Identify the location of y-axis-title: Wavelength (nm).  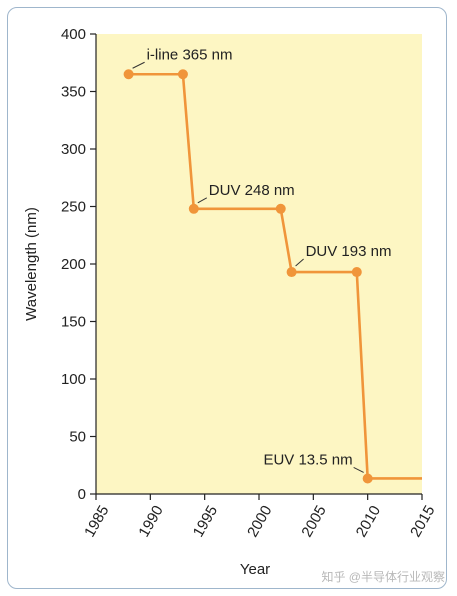
(31, 264).